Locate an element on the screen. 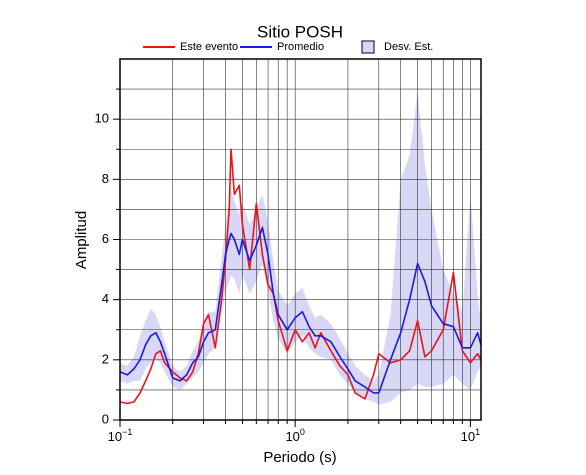  y-tick-label: 0 is located at coordinates (105, 418).